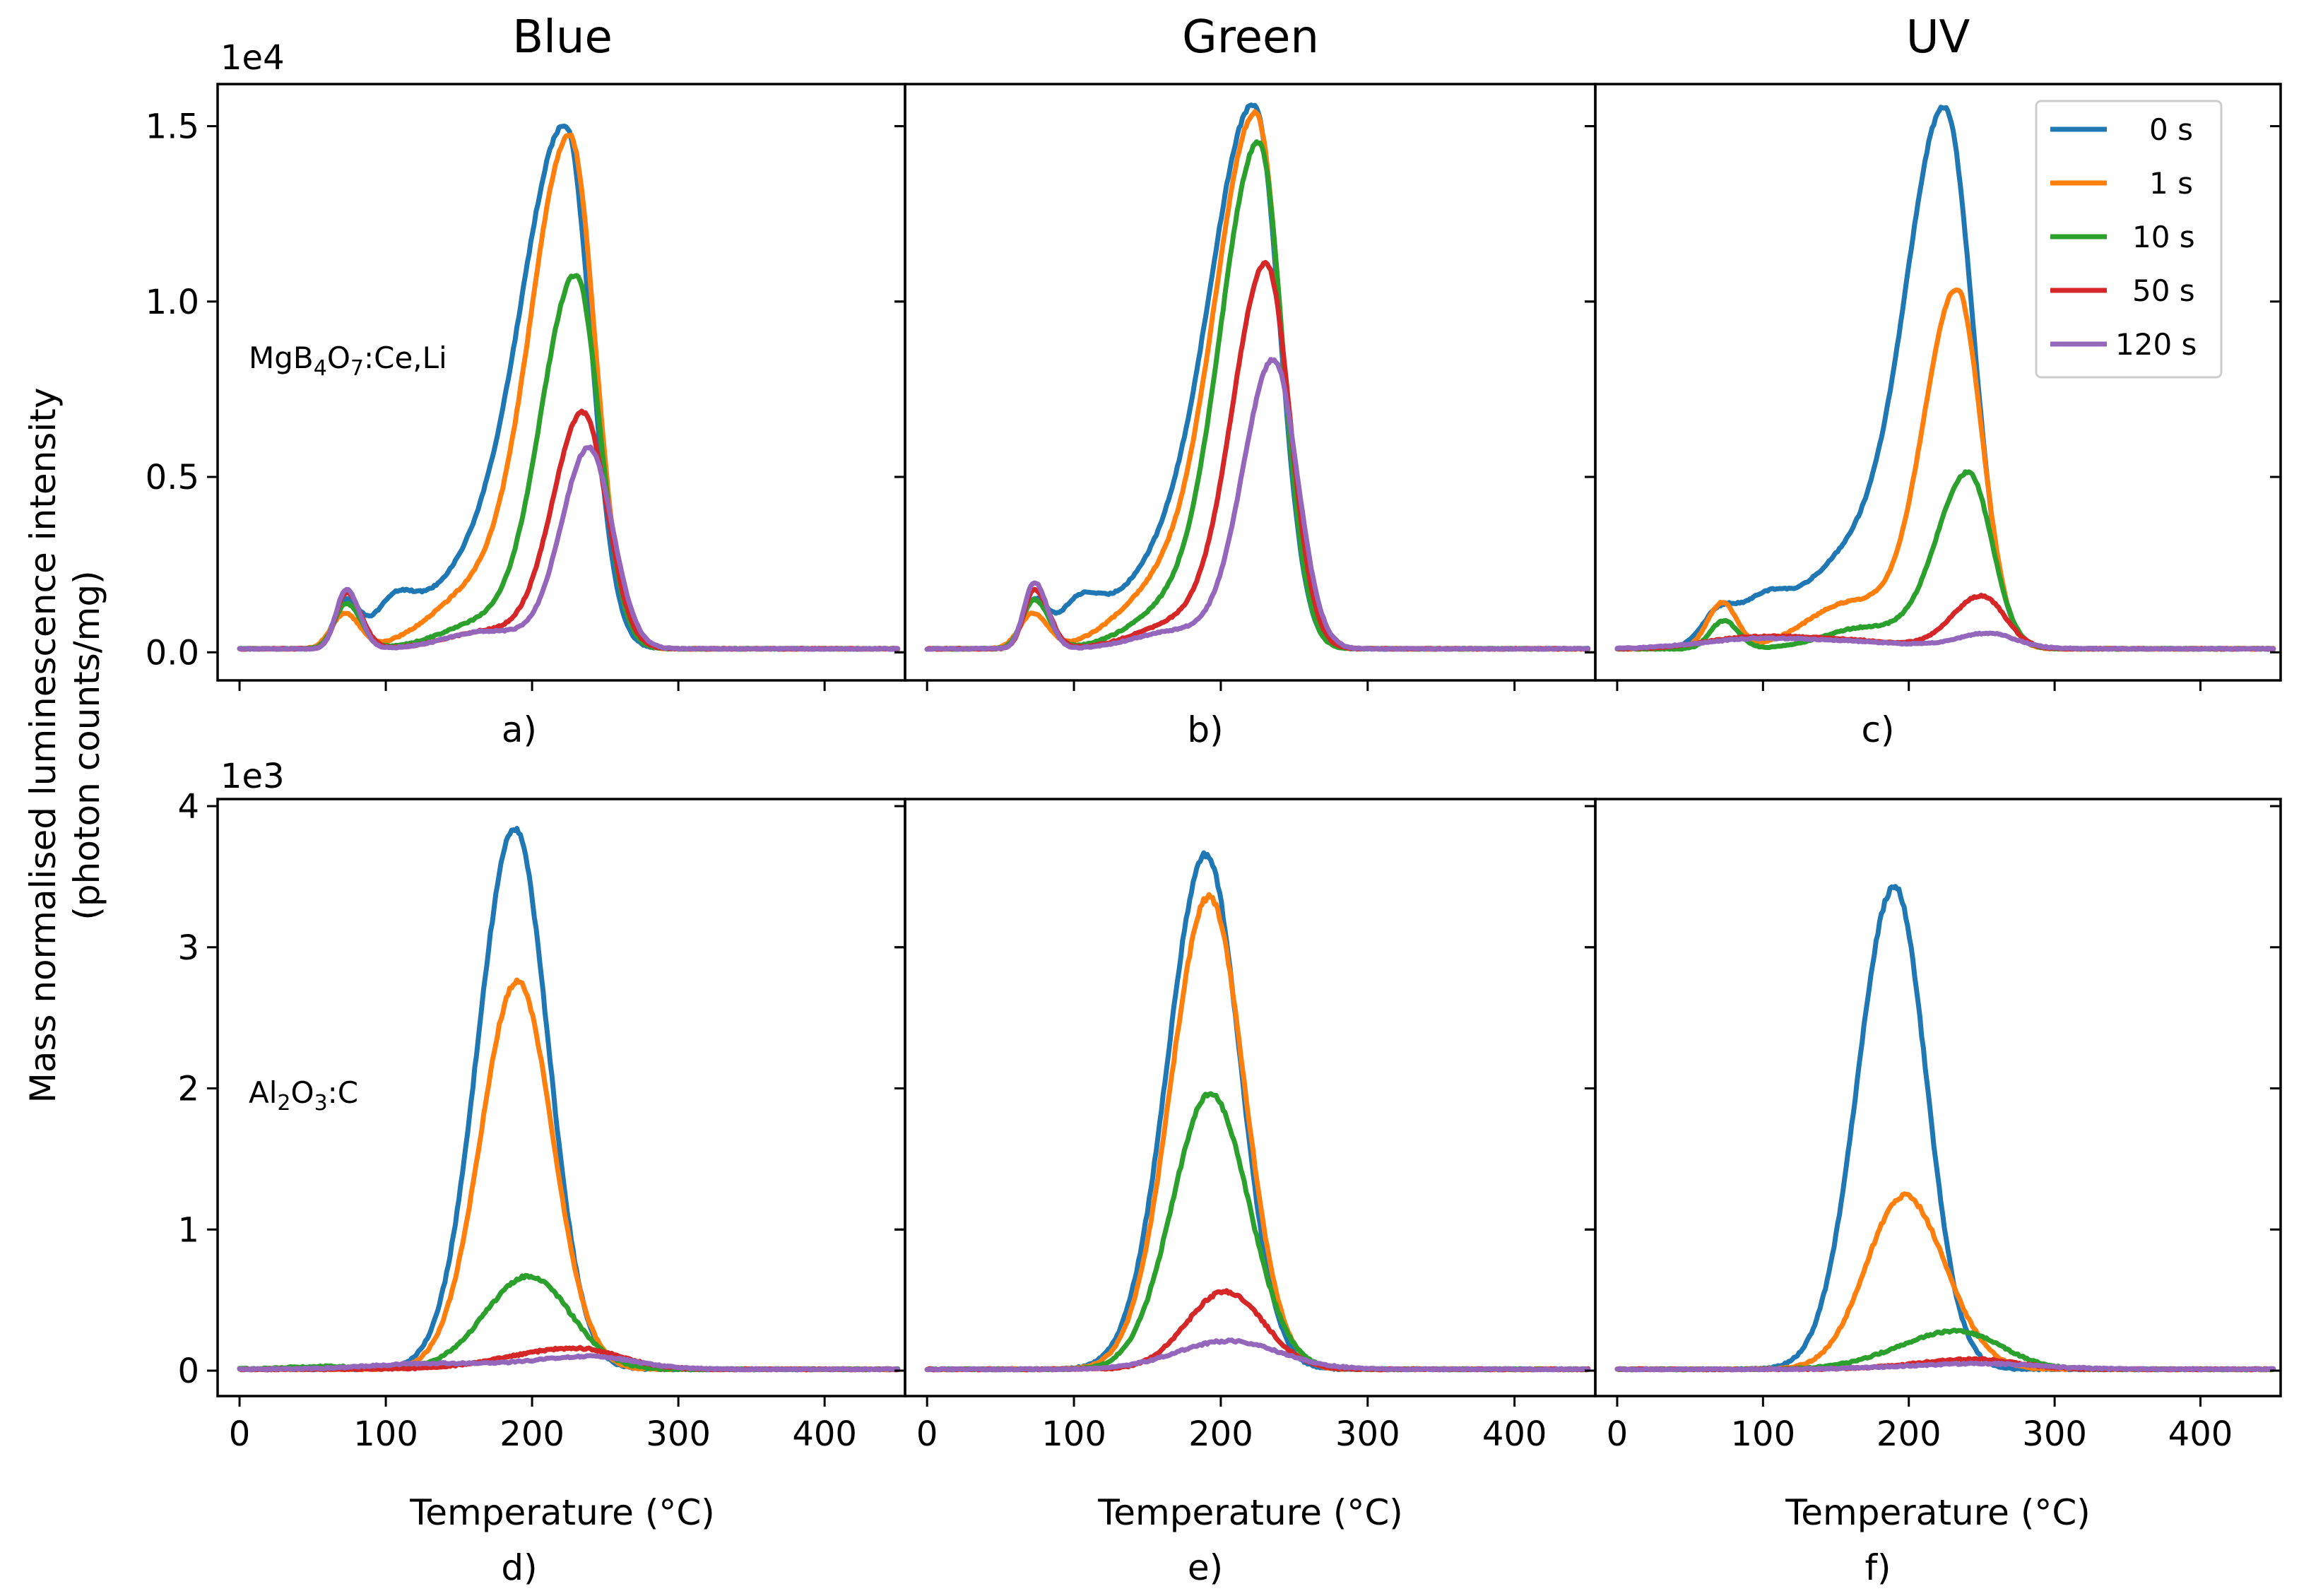 Image resolution: width=2299 pixels, height=1596 pixels. What do you see at coordinates (2163, 291) in the screenshot?
I see `legend-label-50s: 50 s` at bounding box center [2163, 291].